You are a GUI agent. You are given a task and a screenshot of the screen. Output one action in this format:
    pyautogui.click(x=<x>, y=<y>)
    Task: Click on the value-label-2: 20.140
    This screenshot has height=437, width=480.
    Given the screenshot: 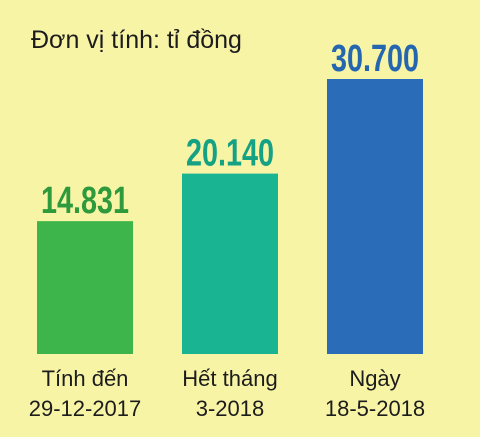 What is the action you would take?
    pyautogui.click(x=230, y=154)
    